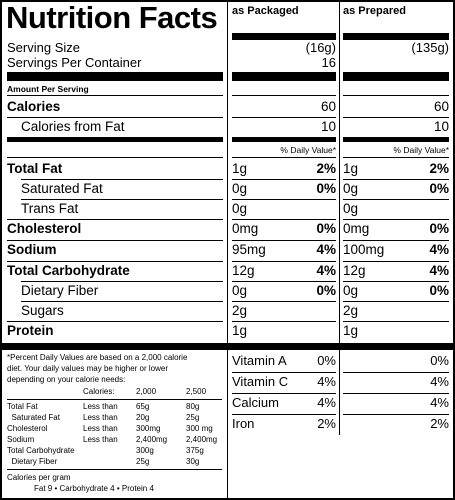 Image resolution: width=455 pixels, height=500 pixels. What do you see at coordinates (284, 36) in the screenshot?
I see `packaged-top-bar` at bounding box center [284, 36].